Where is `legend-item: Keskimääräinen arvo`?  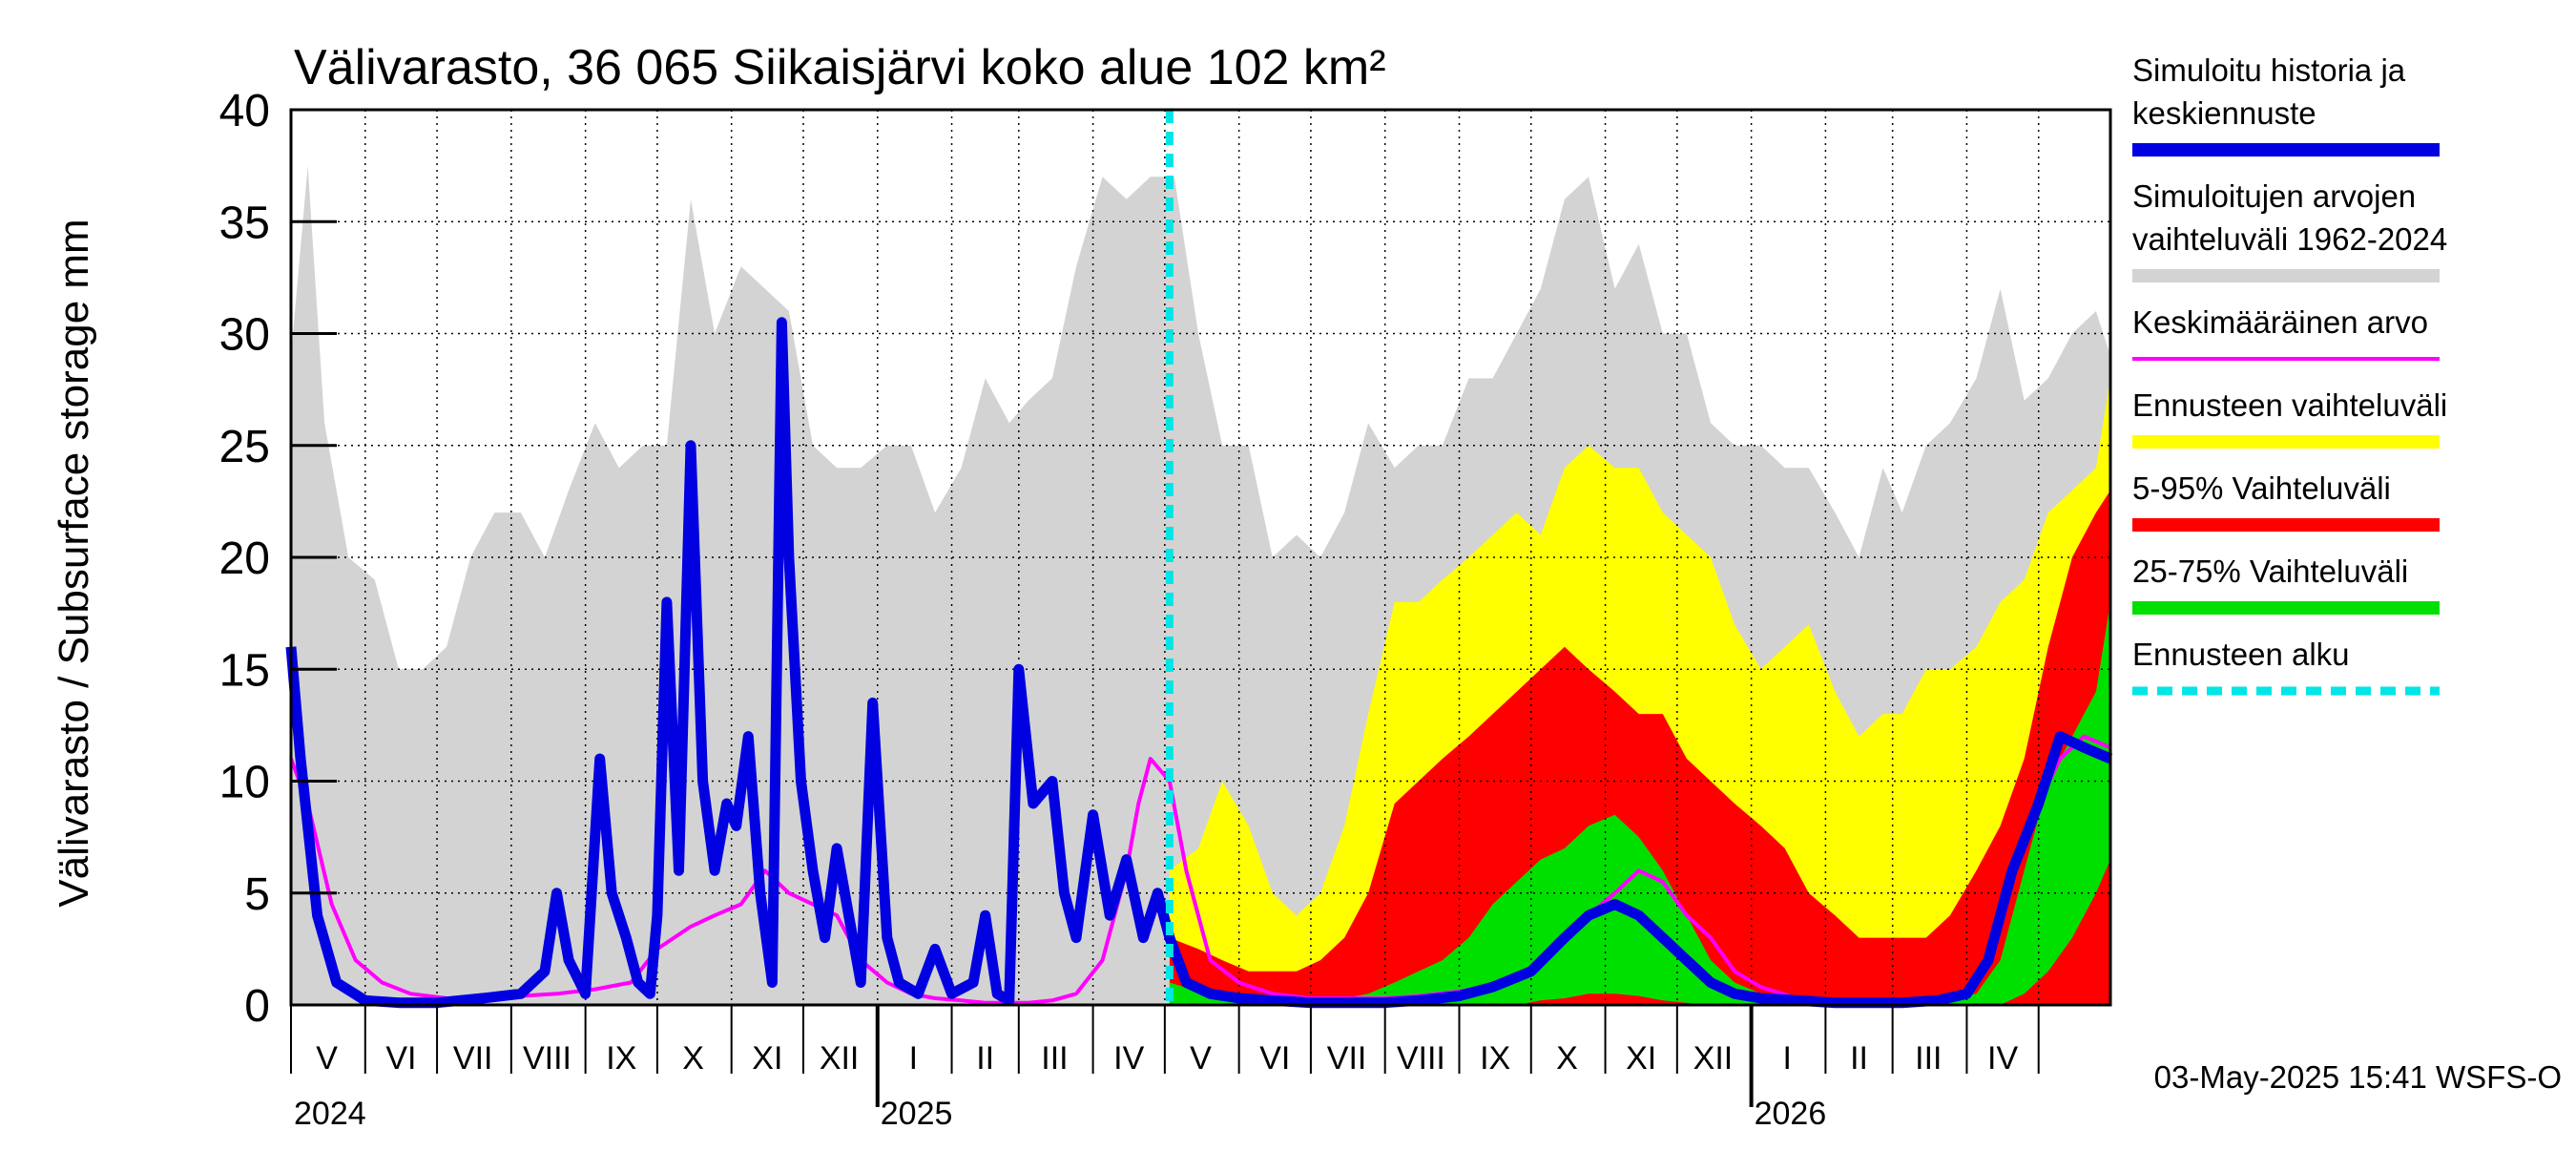 legend-item: Keskimääräinen arvo is located at coordinates (2286, 332).